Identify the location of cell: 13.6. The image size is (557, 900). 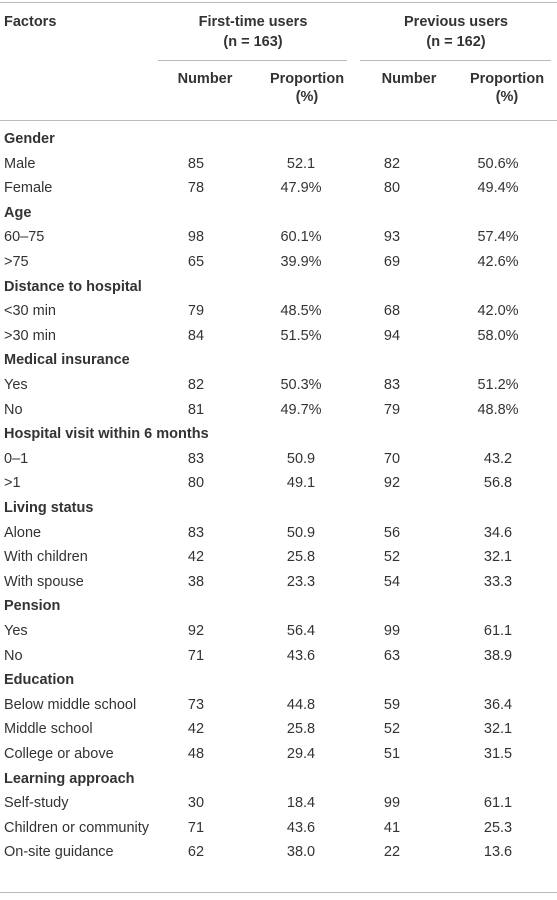
(498, 852).